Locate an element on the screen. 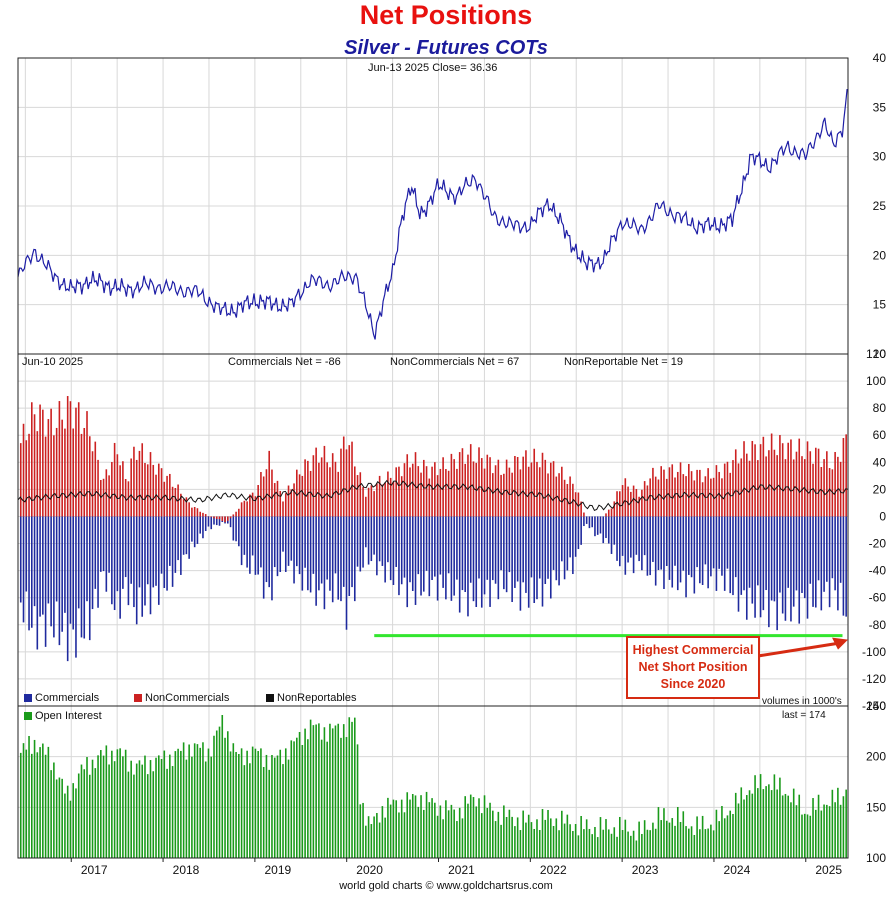 The width and height of the screenshot is (892, 900). net-ytick--140: -140 is located at coordinates (874, 706).